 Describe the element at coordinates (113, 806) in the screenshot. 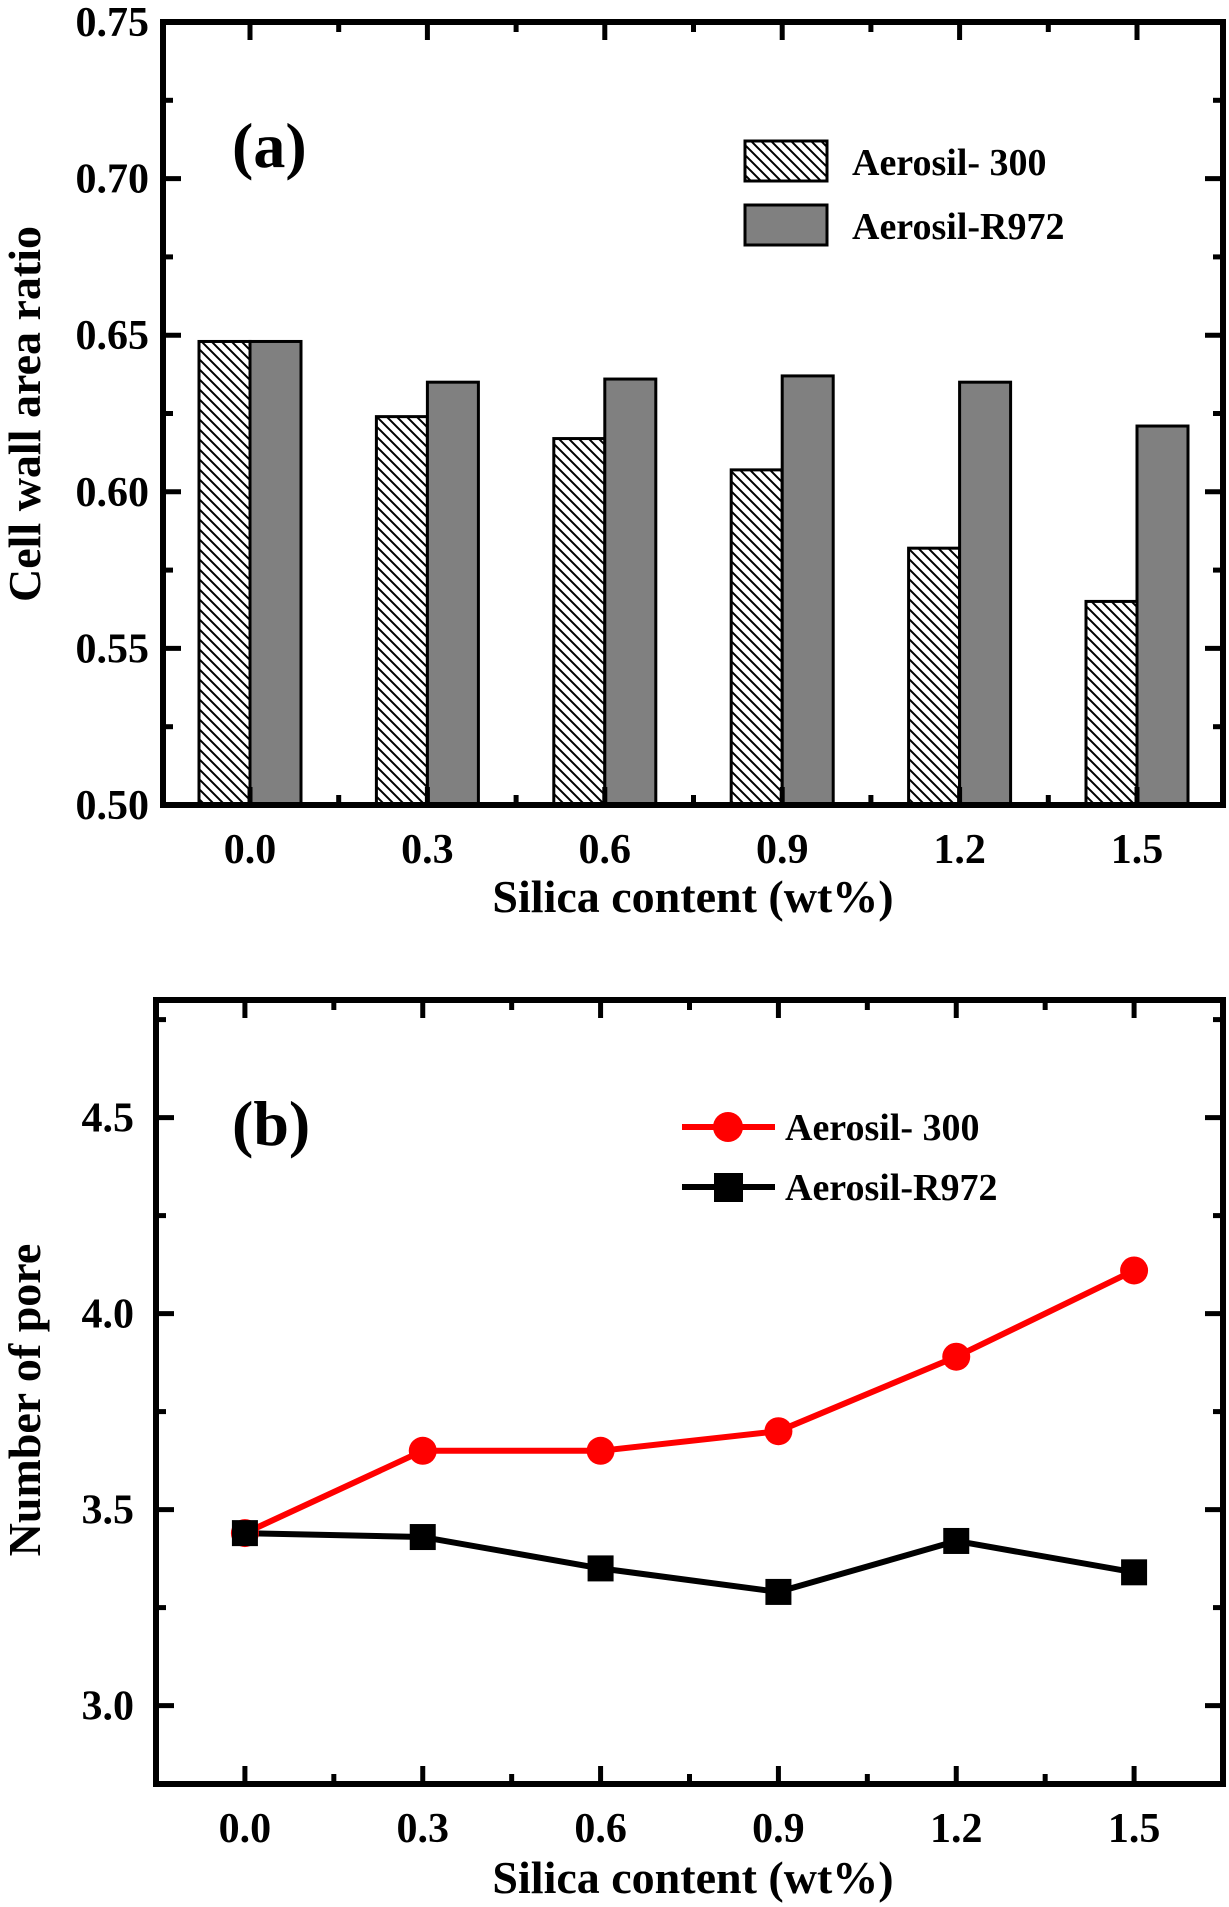

I see `a-y-tick-label: 0.50` at that location.